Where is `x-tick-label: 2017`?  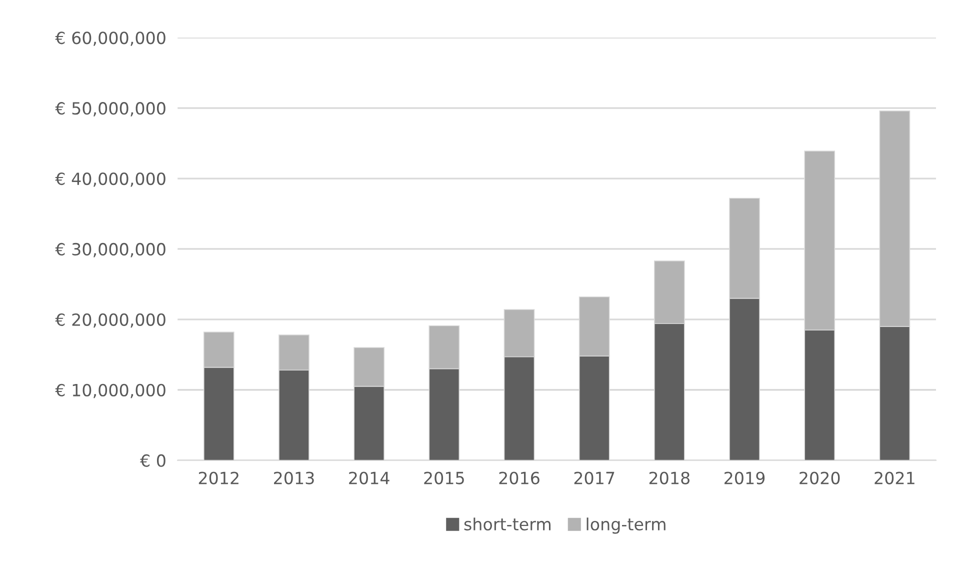
x-tick-label: 2017 is located at coordinates (594, 478).